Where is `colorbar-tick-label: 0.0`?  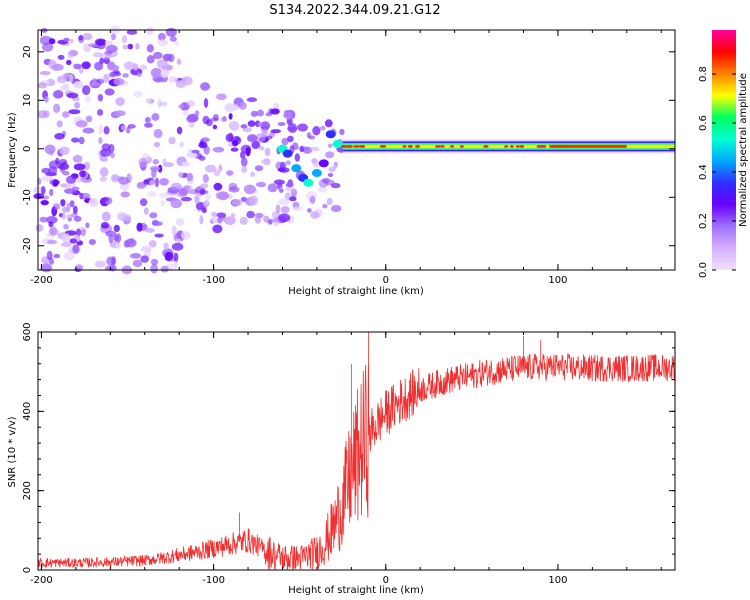
colorbar-tick-label: 0.0 is located at coordinates (703, 270).